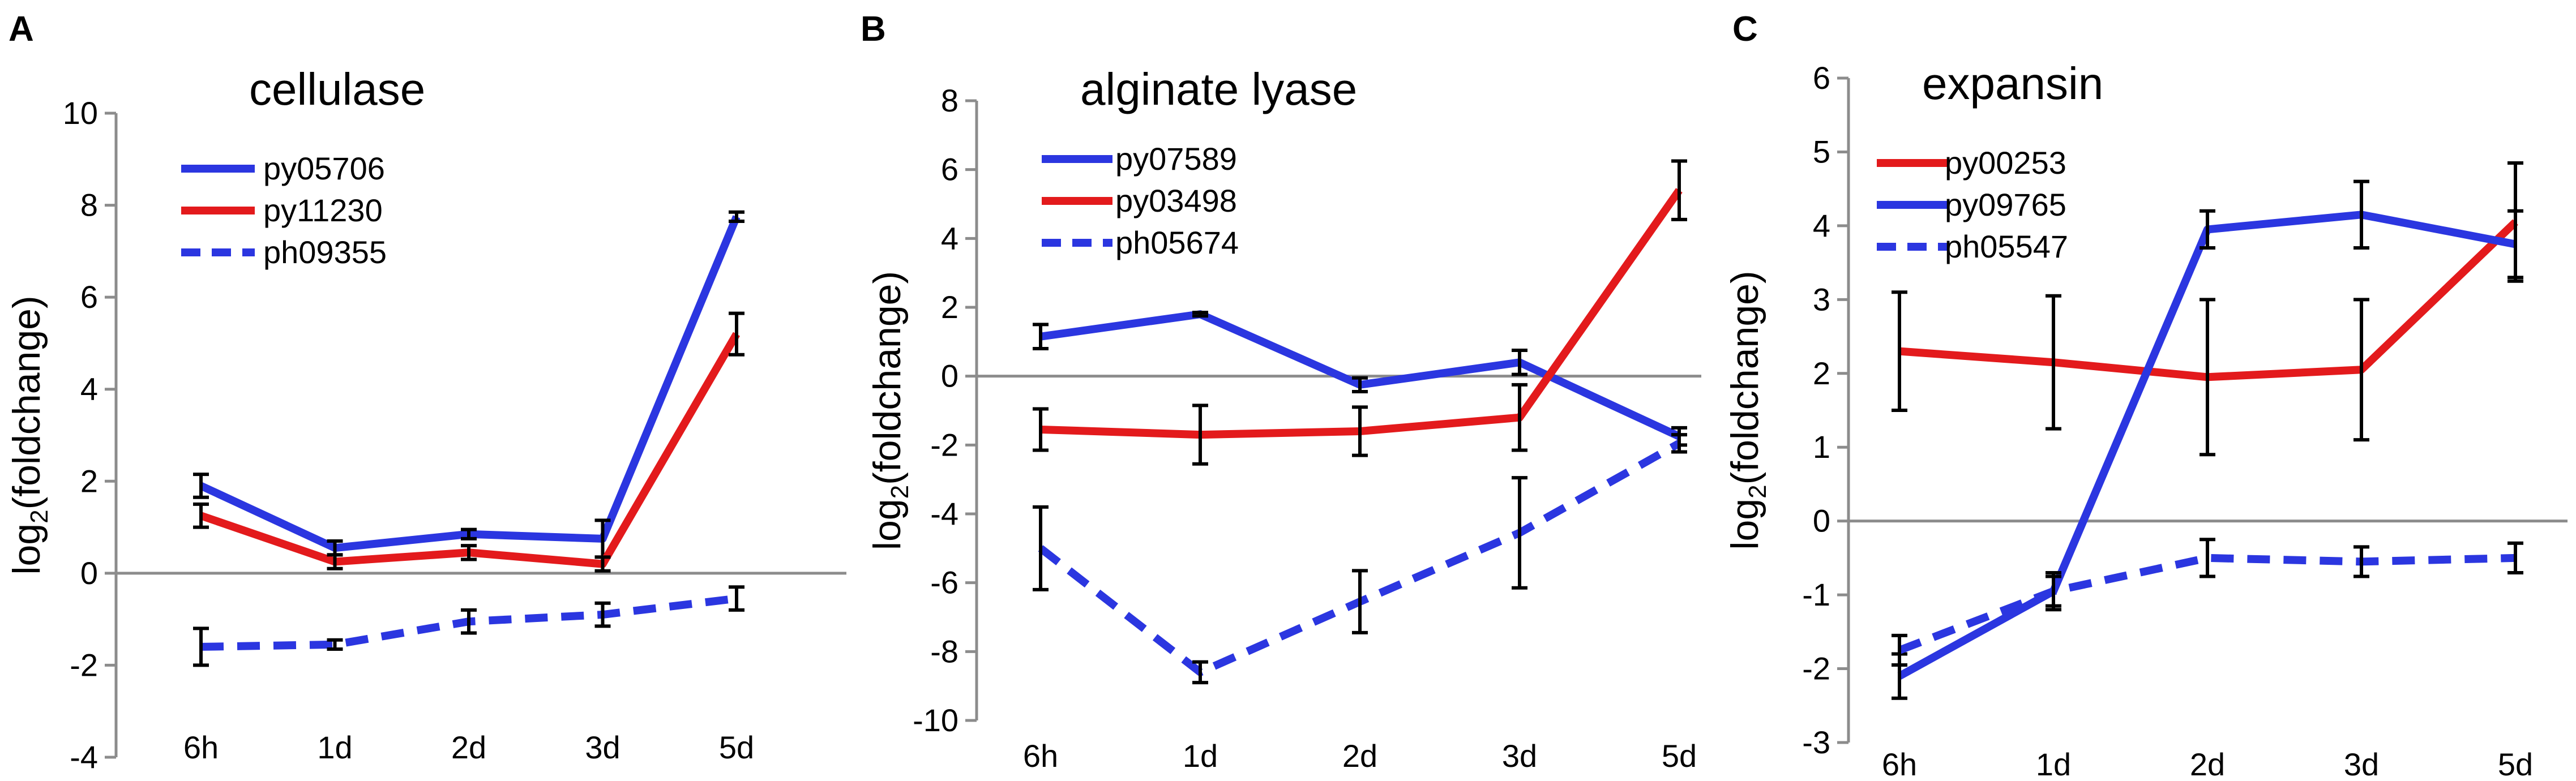  I want to click on legend-item-py03498: py03498, so click(1139, 200).